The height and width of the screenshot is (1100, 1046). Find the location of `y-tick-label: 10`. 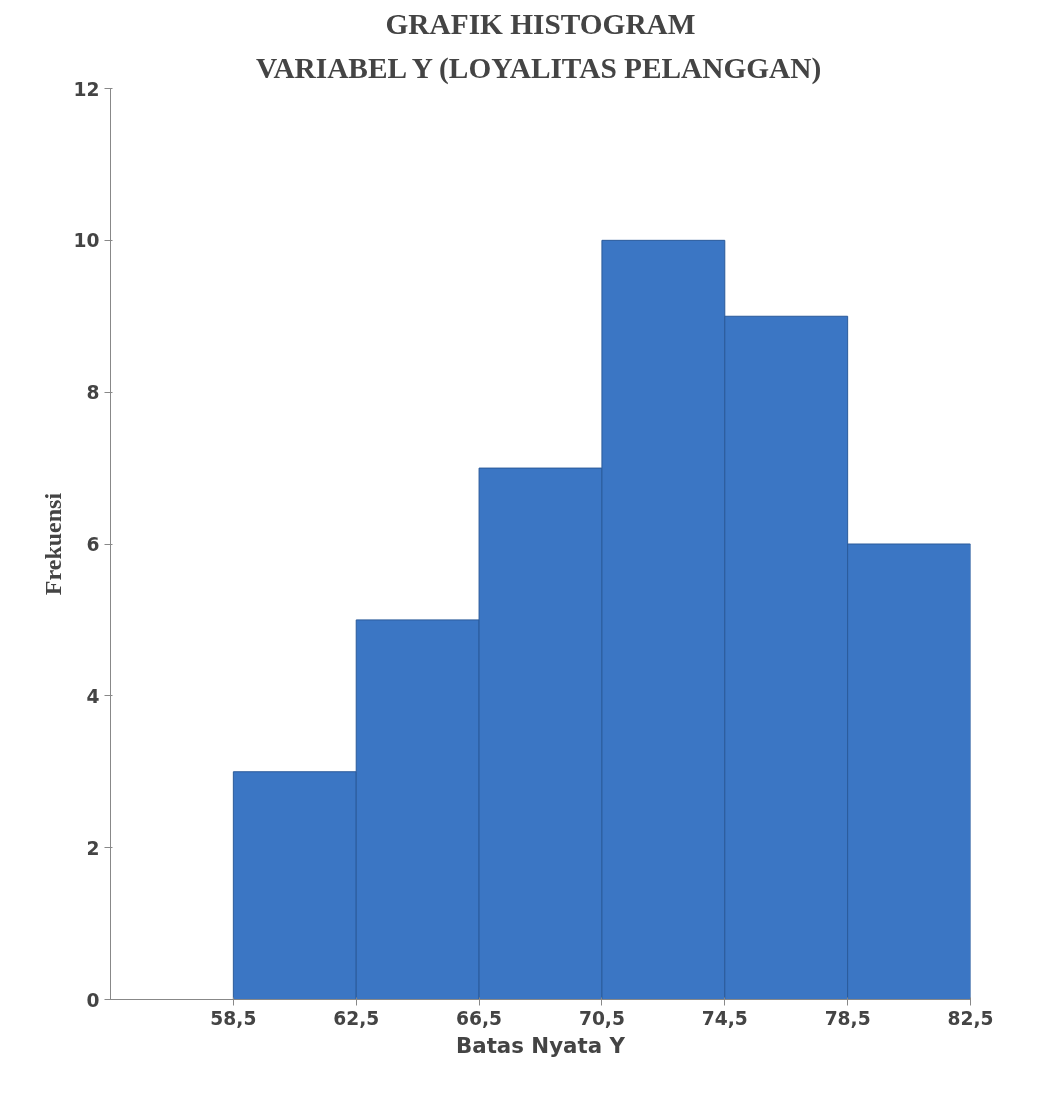

y-tick-label: 10 is located at coordinates (86, 241).